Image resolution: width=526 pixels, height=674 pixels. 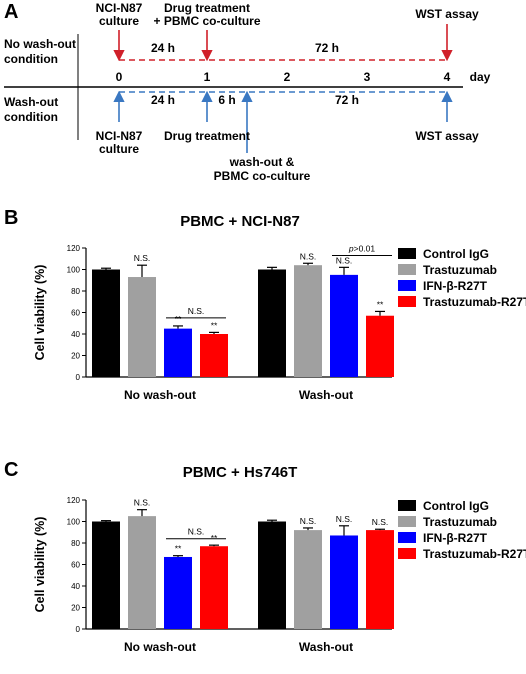 What do you see at coordinates (119, 8) in the screenshot?
I see `top-culture-line1: NCI-N87` at bounding box center [119, 8].